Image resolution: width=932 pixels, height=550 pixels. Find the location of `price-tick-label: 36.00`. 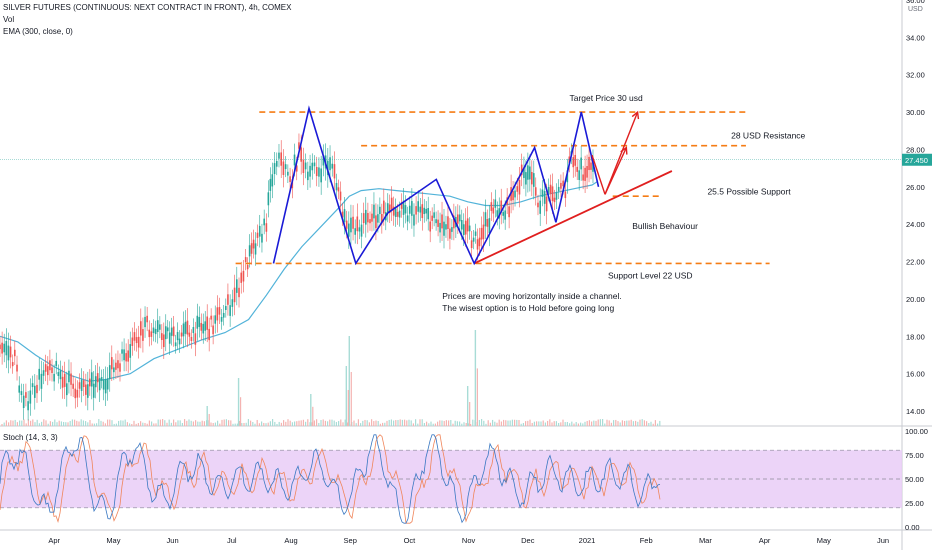

price-tick-label: 36.00 is located at coordinates (915, 2).